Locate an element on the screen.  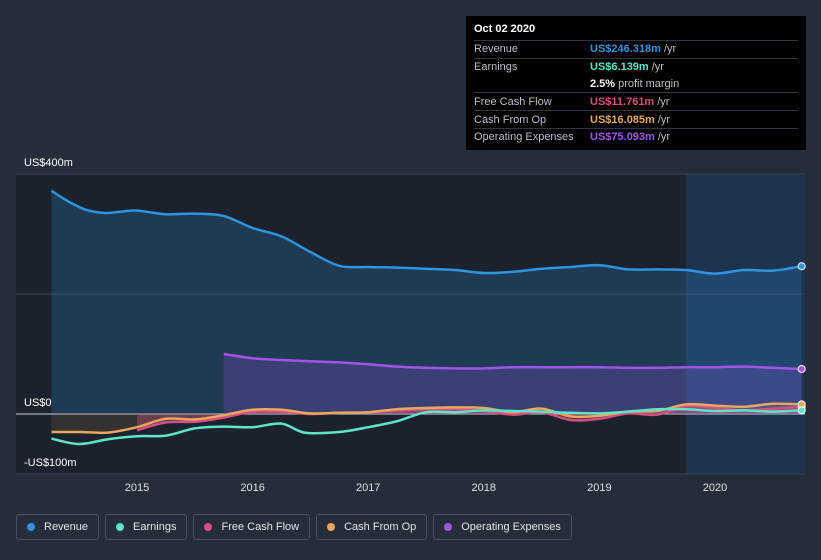
tooltip-row: Cash From Op US$16.085m/yr is located at coordinates (636, 119).